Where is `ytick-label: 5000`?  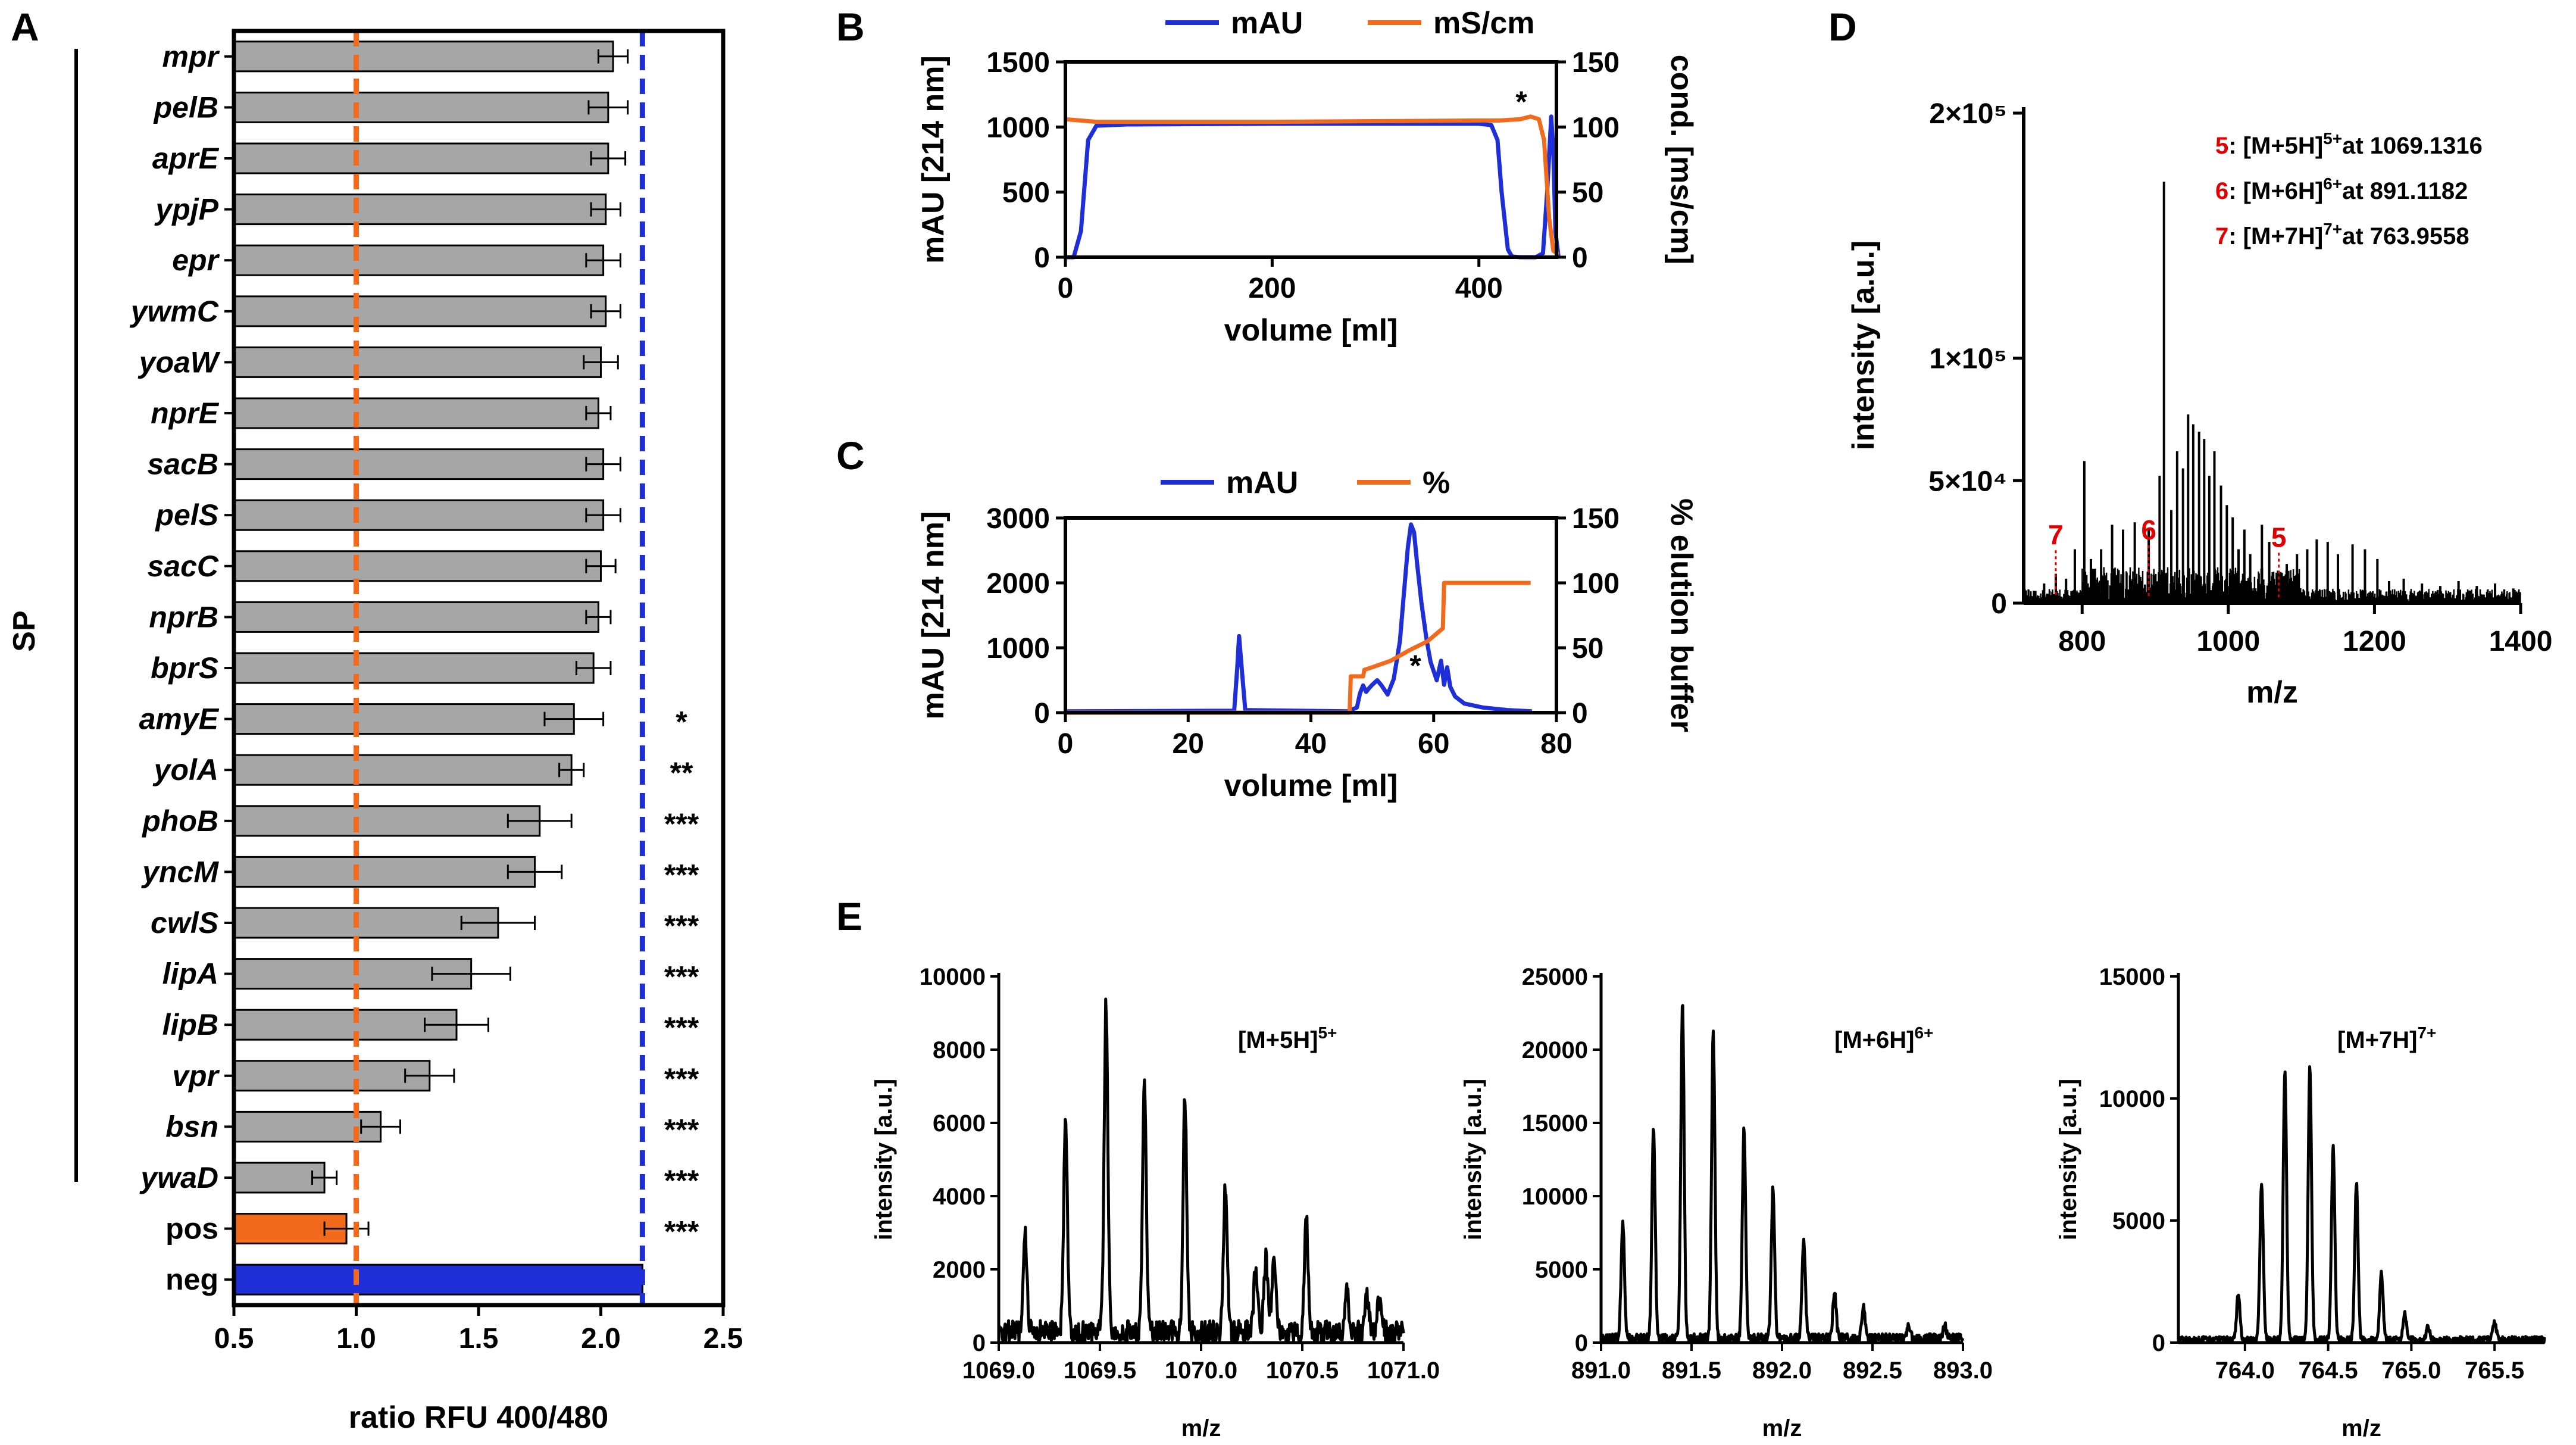
ytick-label: 5000 is located at coordinates (2138, 1221).